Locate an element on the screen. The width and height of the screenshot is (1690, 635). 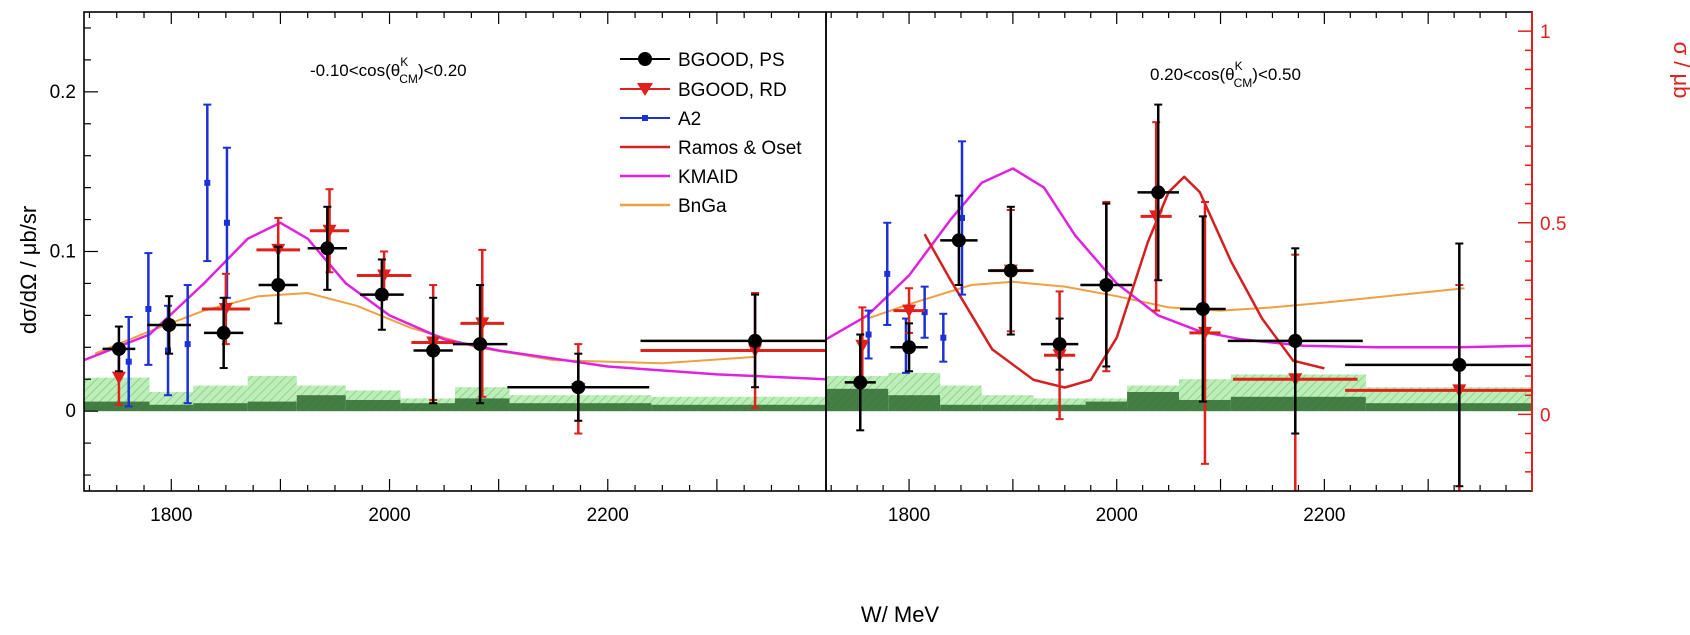
x-tick-label-right: 2200 is located at coordinates (1324, 515).